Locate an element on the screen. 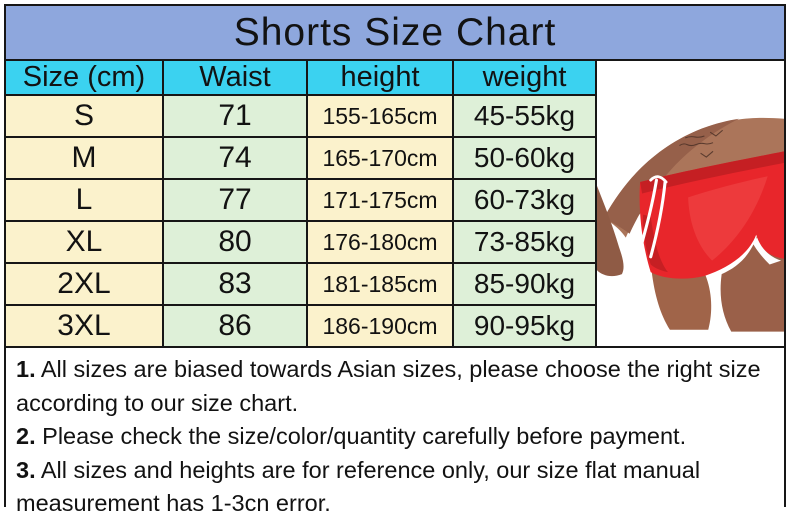 This screenshot has height=521, width=800. waist-cell: 83 is located at coordinates (235, 284).